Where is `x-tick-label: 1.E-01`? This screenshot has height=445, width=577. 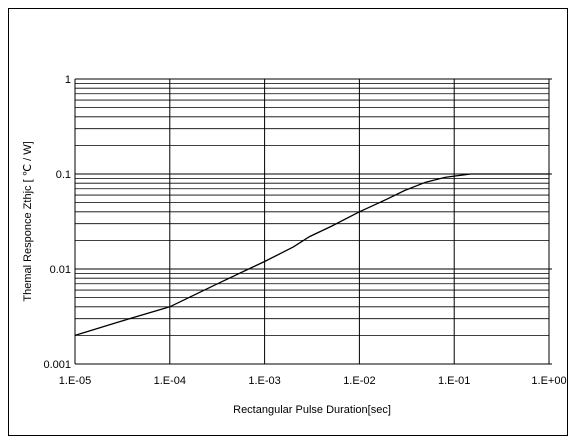 x-tick-label: 1.E-01 is located at coordinates (454, 381).